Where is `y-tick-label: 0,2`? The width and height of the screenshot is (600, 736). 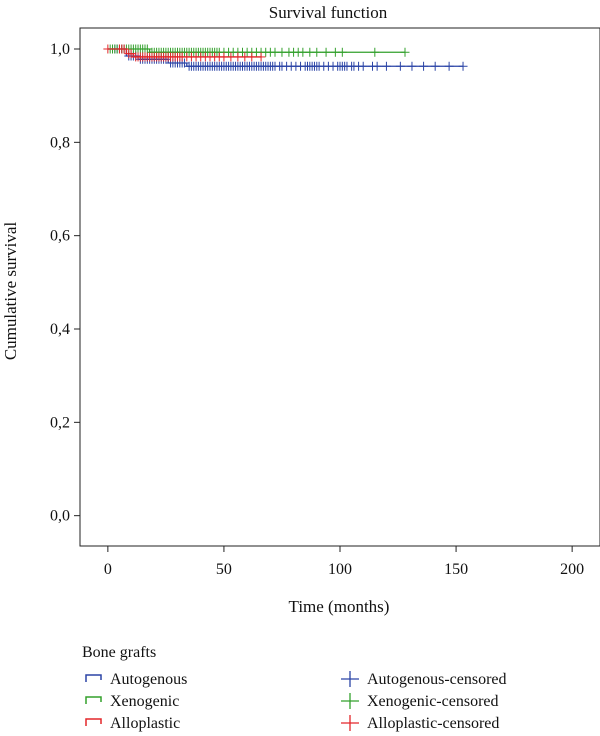
y-tick-label: 0,2 is located at coordinates (60, 422).